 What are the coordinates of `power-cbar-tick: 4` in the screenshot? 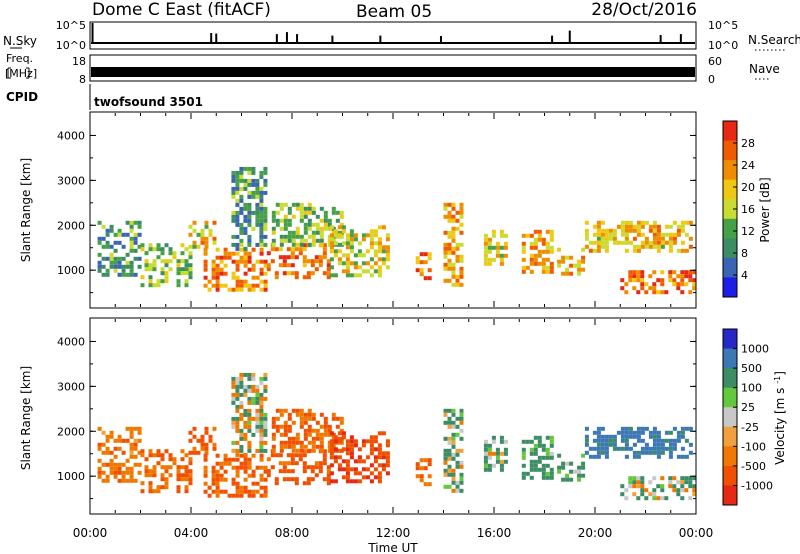 It's located at (744, 275).